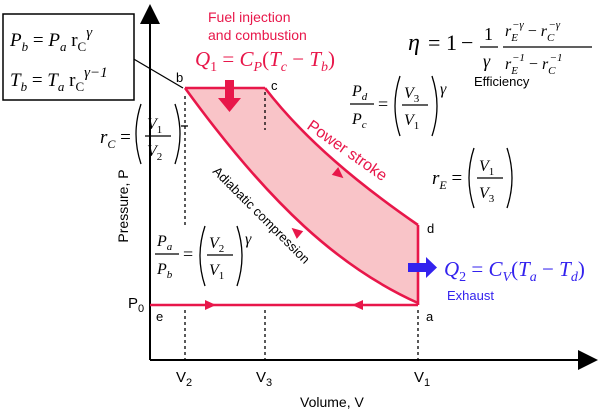 This screenshot has height=414, width=599. Describe the element at coordinates (123, 205) in the screenshot. I see `y-axis-label: Pressure, P` at that location.